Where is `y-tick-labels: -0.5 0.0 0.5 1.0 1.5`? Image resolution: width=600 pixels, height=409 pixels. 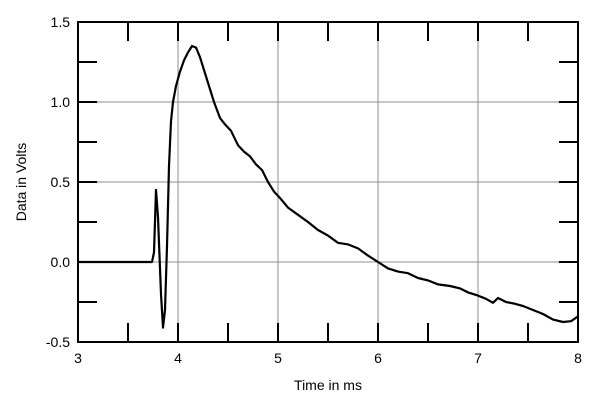
y-tick-labels: -0.5 0.0 0.5 1.0 1.5 is located at coordinates (58, 182).